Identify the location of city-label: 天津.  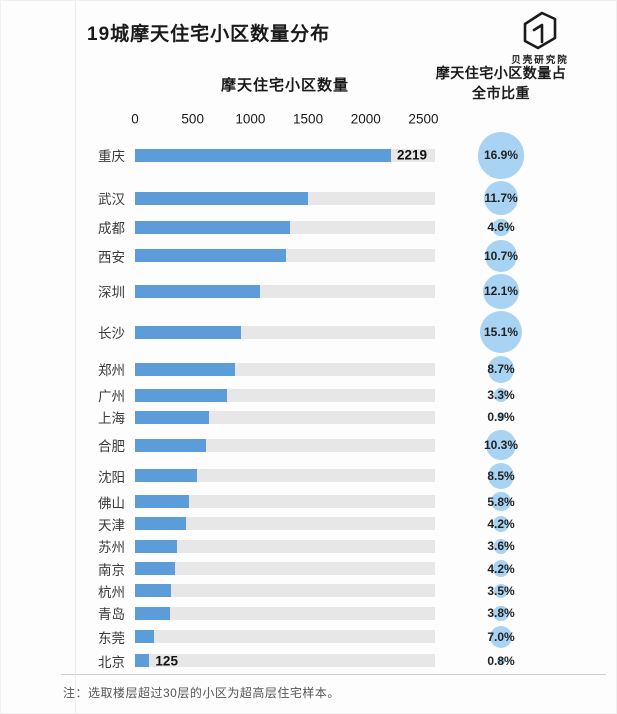
(111, 525).